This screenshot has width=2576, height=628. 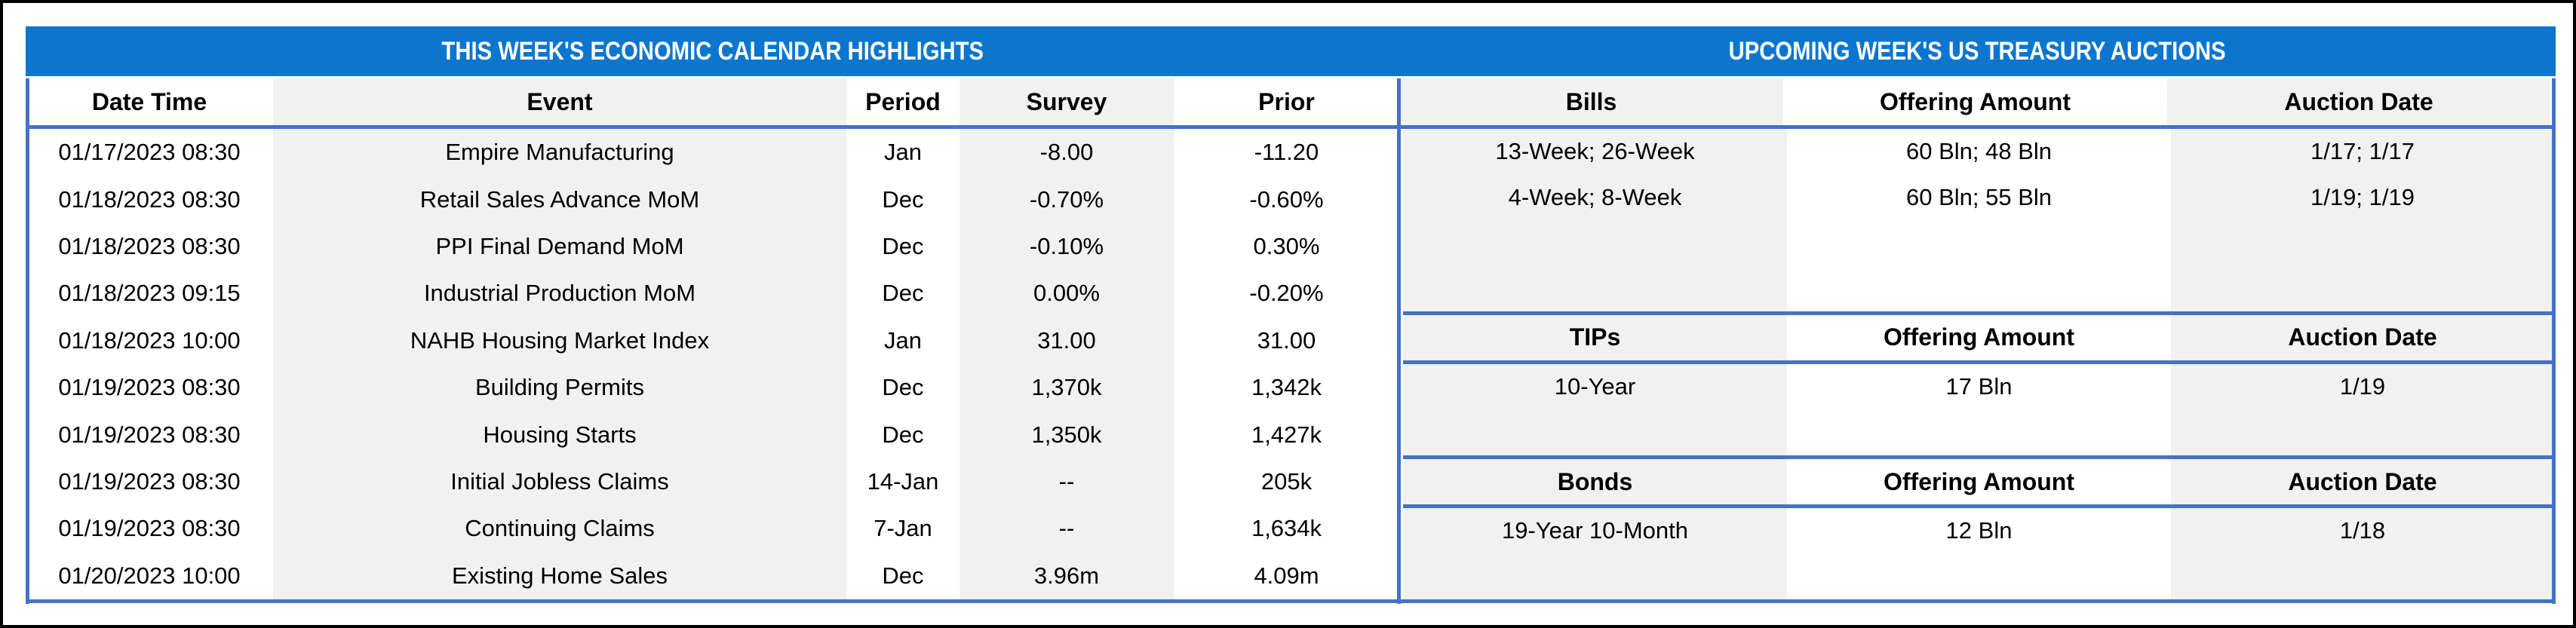 What do you see at coordinates (1286, 482) in the screenshot?
I see `cell-prior: 205k` at bounding box center [1286, 482].